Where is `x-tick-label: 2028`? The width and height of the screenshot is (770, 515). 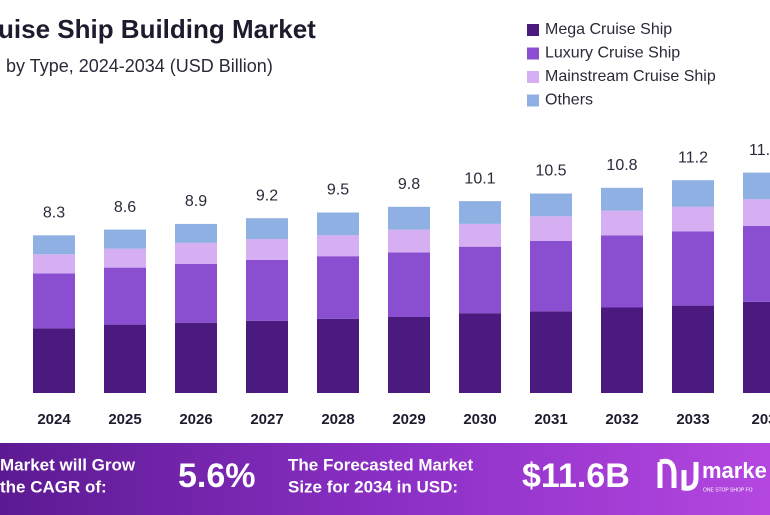
x-tick-label: 2028 is located at coordinates (337, 419).